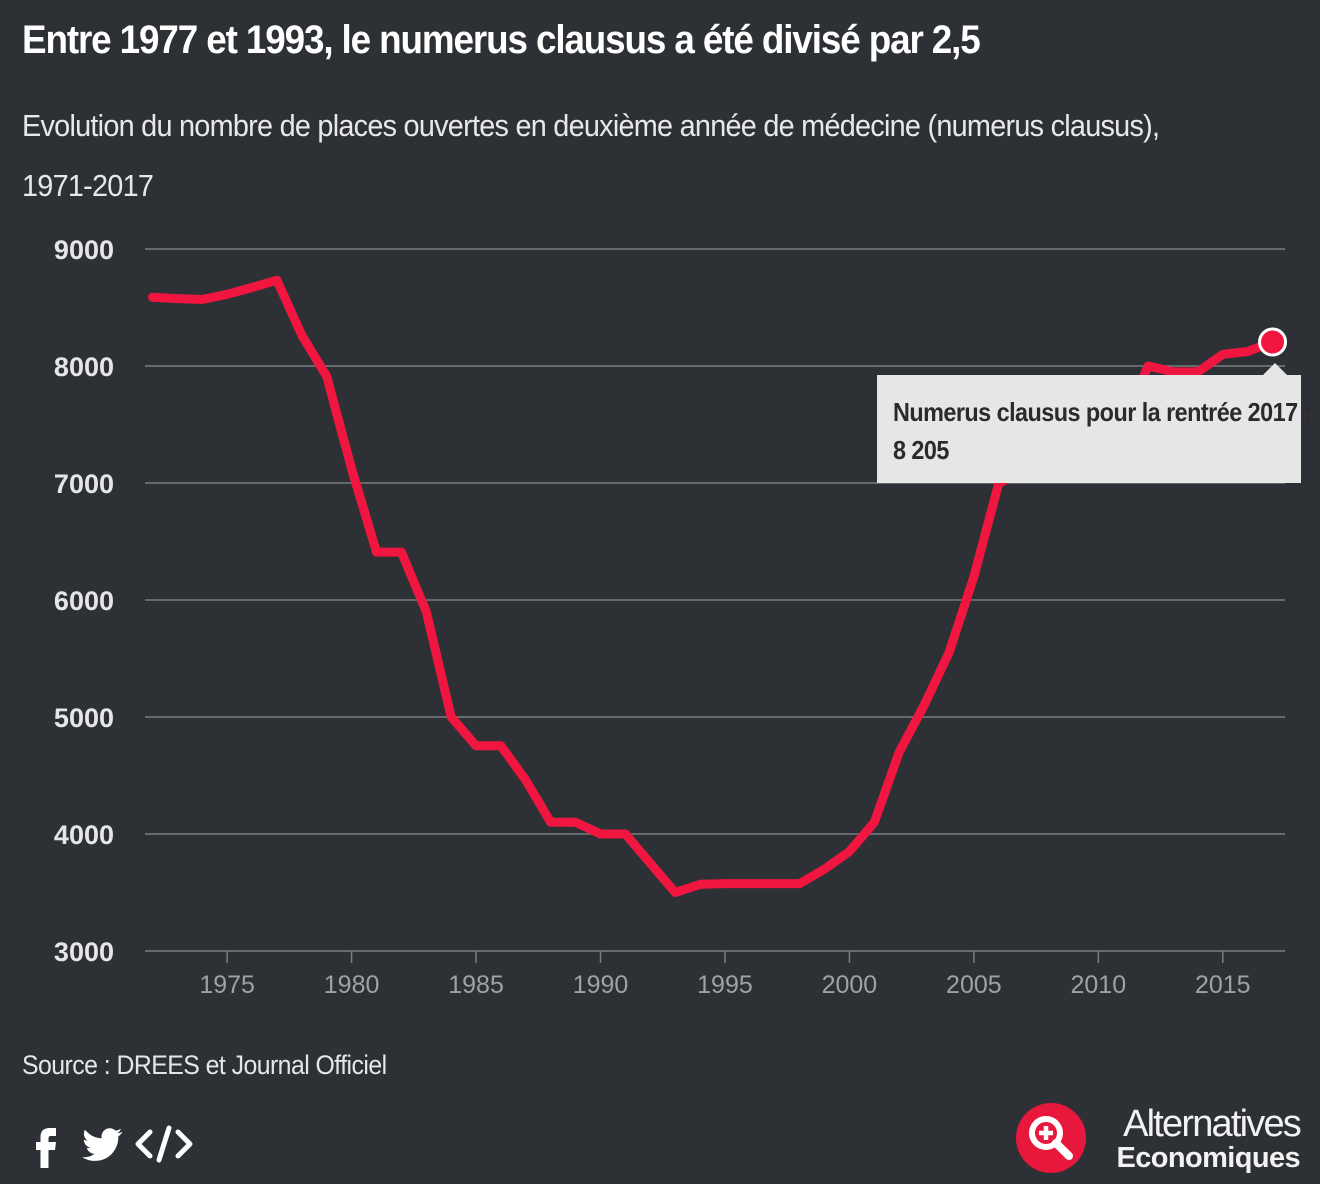  I want to click on magnifier-plus-icon, so click(1051, 1138).